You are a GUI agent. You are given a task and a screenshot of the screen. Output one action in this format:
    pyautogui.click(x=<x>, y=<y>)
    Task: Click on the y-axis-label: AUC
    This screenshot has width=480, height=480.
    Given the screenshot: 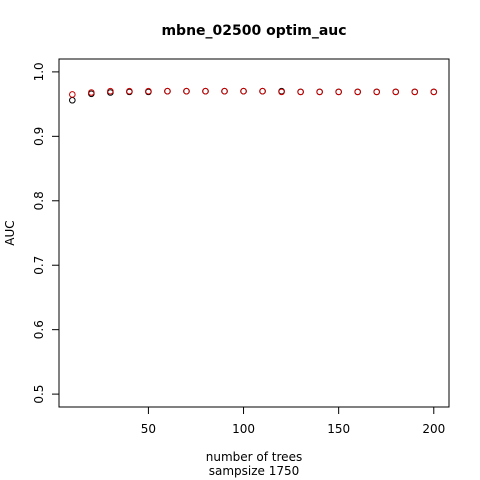 What is the action you would take?
    pyautogui.click(x=10, y=232)
    